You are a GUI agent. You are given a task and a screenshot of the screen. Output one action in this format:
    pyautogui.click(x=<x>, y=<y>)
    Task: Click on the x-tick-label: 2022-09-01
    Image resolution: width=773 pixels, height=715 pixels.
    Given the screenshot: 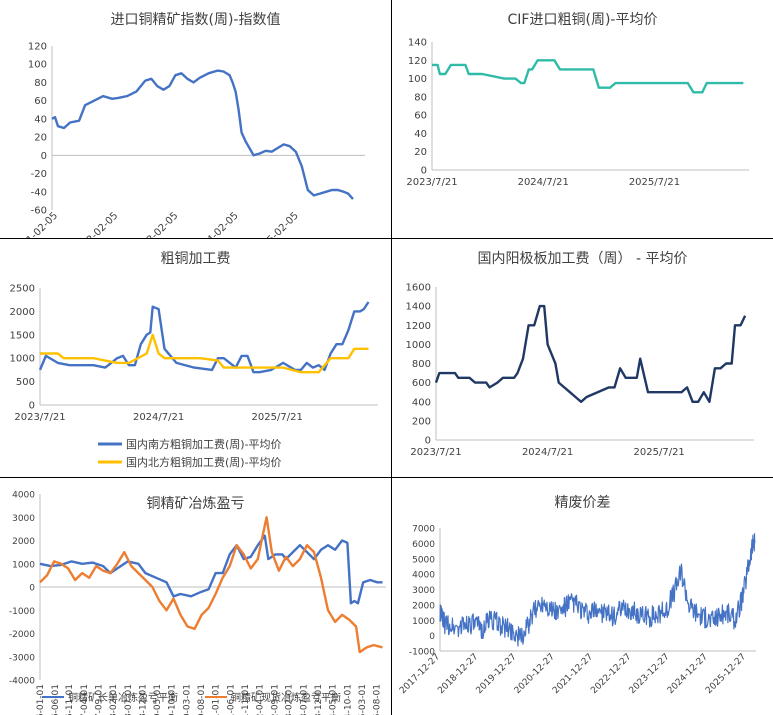 What is the action you would take?
    pyautogui.click(x=275, y=699)
    